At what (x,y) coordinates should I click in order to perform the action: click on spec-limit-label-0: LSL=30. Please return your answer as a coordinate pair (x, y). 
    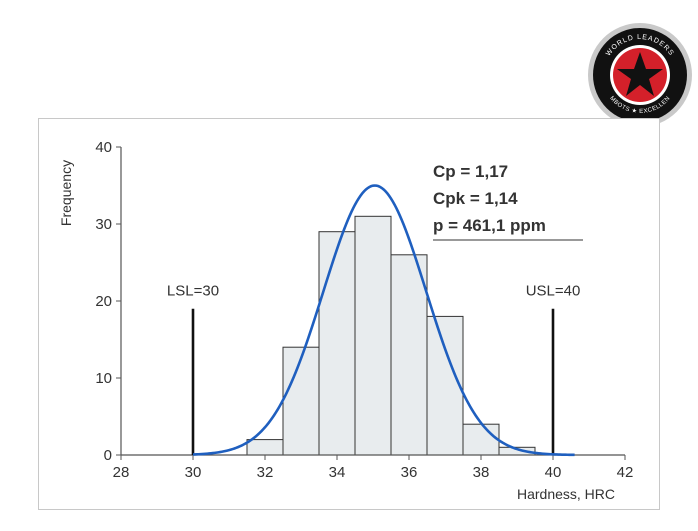
    Looking at the image, I should click on (193, 291).